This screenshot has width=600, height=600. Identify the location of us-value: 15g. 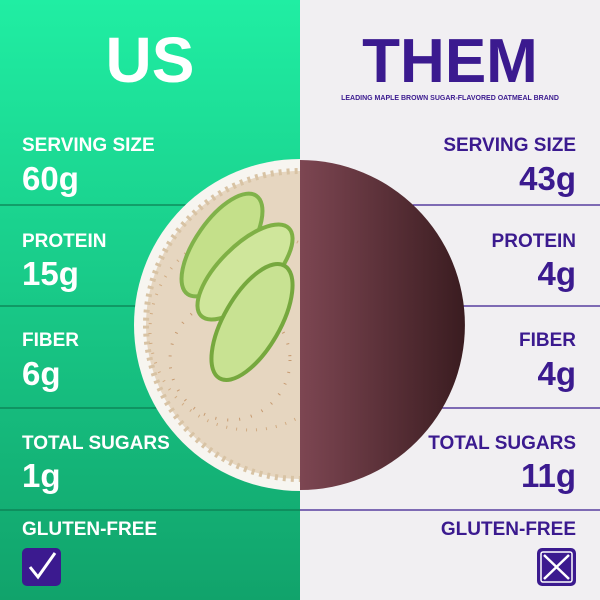
(50, 273).